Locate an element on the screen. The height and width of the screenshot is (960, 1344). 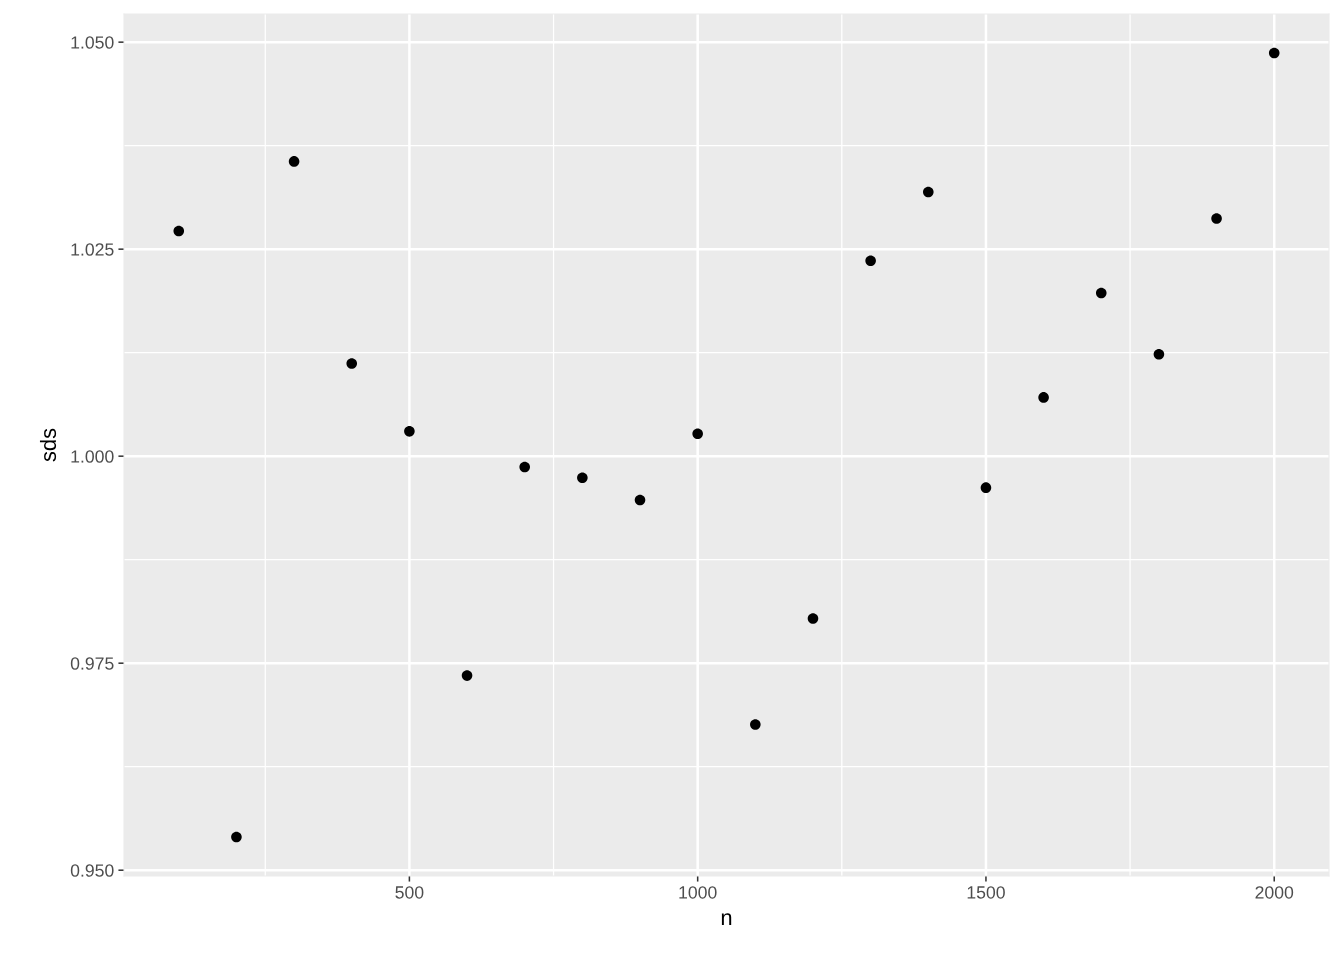
y-tick-label: 0.950 is located at coordinates (92, 870).